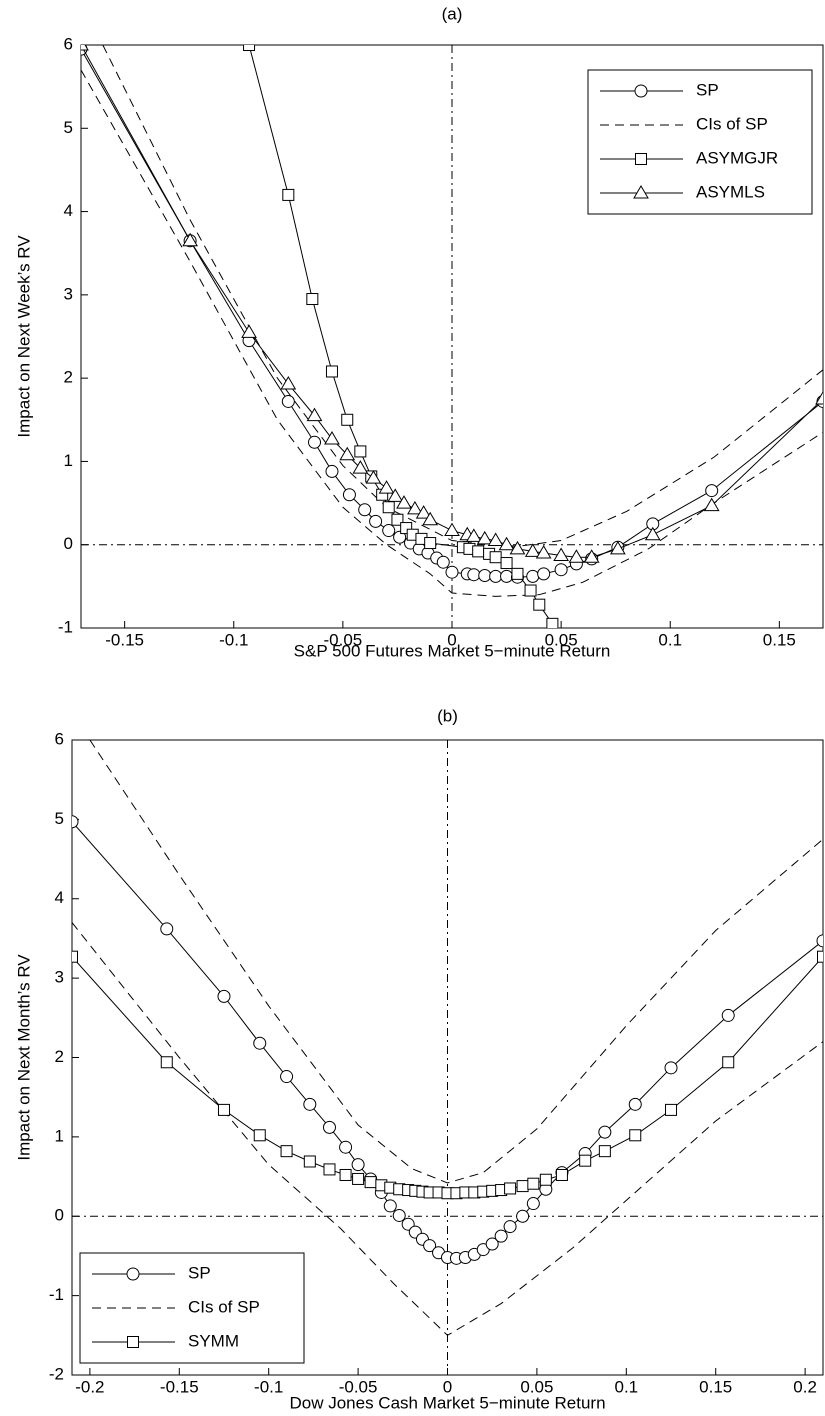 This screenshot has width=825, height=1416. I want to click on legend-box, so click(192, 1308).